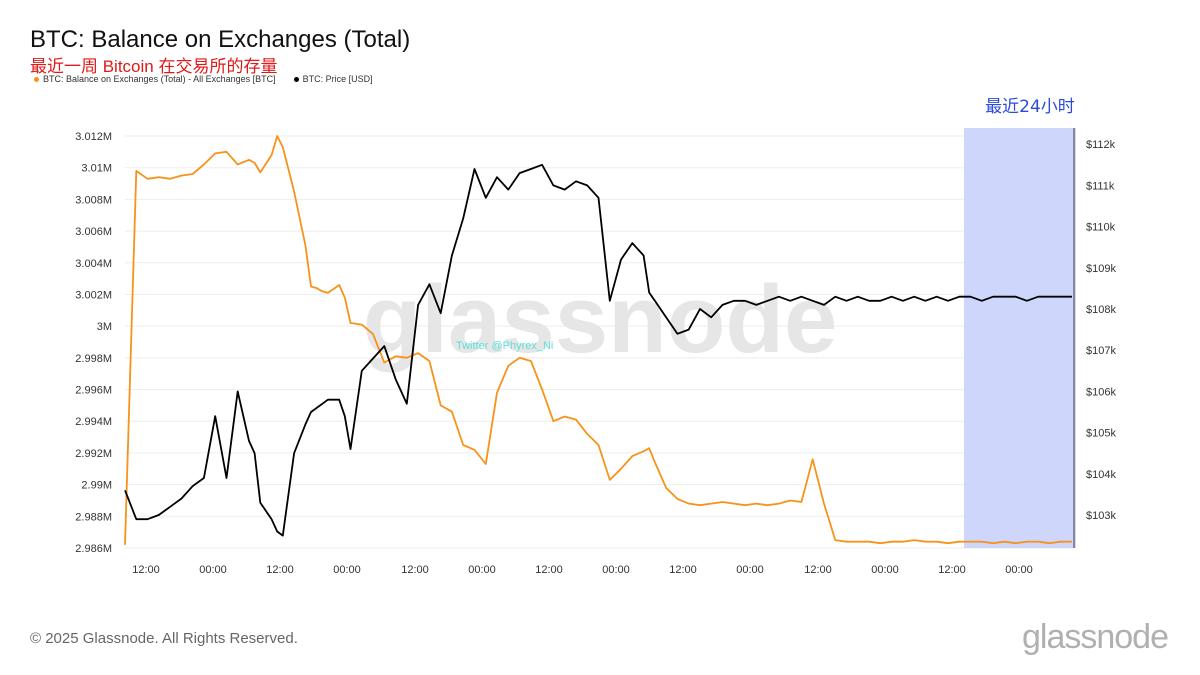 Image resolution: width=1200 pixels, height=675 pixels. Describe the element at coordinates (93, 422) in the screenshot. I see `y-left-tick-label: 2.994M` at that location.